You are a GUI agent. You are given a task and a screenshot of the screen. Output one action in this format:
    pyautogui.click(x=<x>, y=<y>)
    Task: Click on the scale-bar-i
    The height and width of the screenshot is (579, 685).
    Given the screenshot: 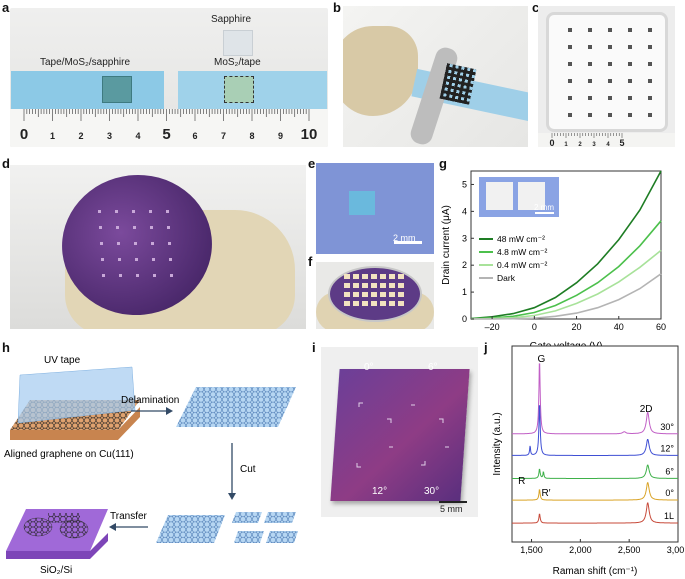 What is the action you would take?
    pyautogui.click(x=453, y=502)
    